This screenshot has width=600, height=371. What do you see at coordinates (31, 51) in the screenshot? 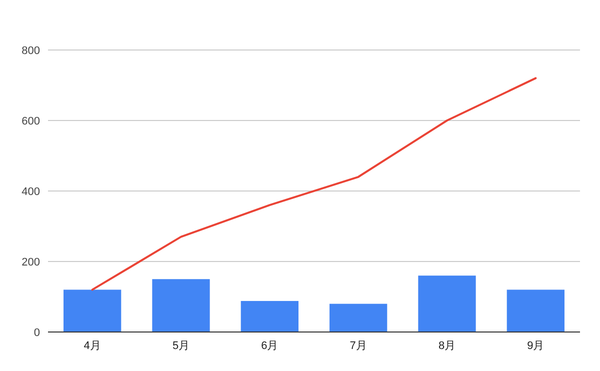
I see `y-tick-label: 800` at bounding box center [31, 51].